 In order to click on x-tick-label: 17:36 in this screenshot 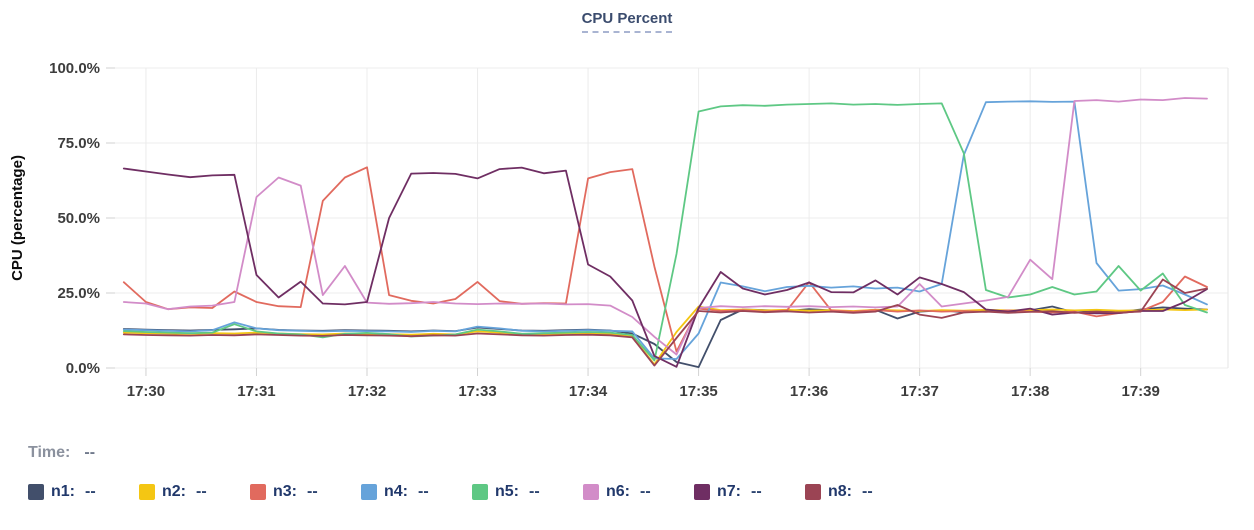, I will do `click(809, 391)`.